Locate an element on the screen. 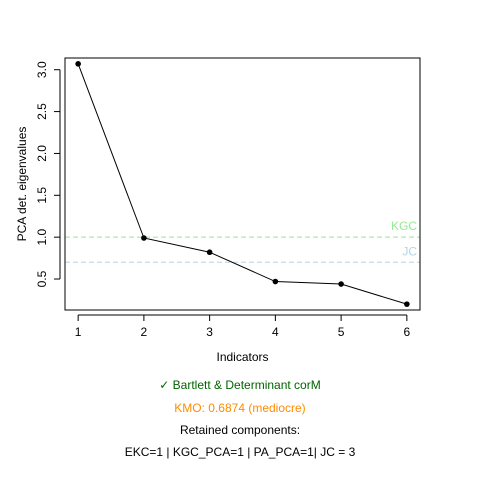 This screenshot has height=480, width=480. y-tick-label: 2.0 is located at coordinates (42, 153).